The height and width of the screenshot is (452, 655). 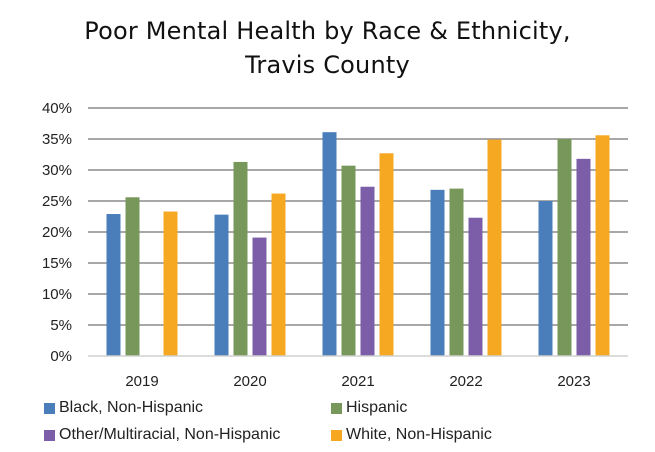 I want to click on y-tick-label: 20%, so click(x=57, y=232).